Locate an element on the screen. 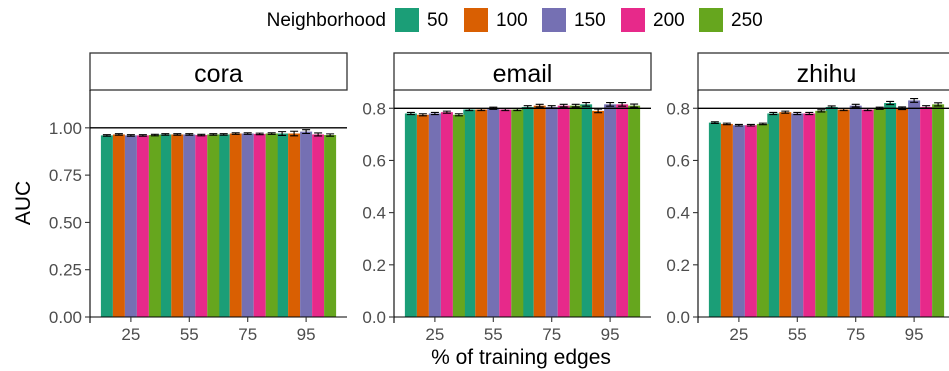  x-tick-label-email-25: 25 is located at coordinates (434, 334).